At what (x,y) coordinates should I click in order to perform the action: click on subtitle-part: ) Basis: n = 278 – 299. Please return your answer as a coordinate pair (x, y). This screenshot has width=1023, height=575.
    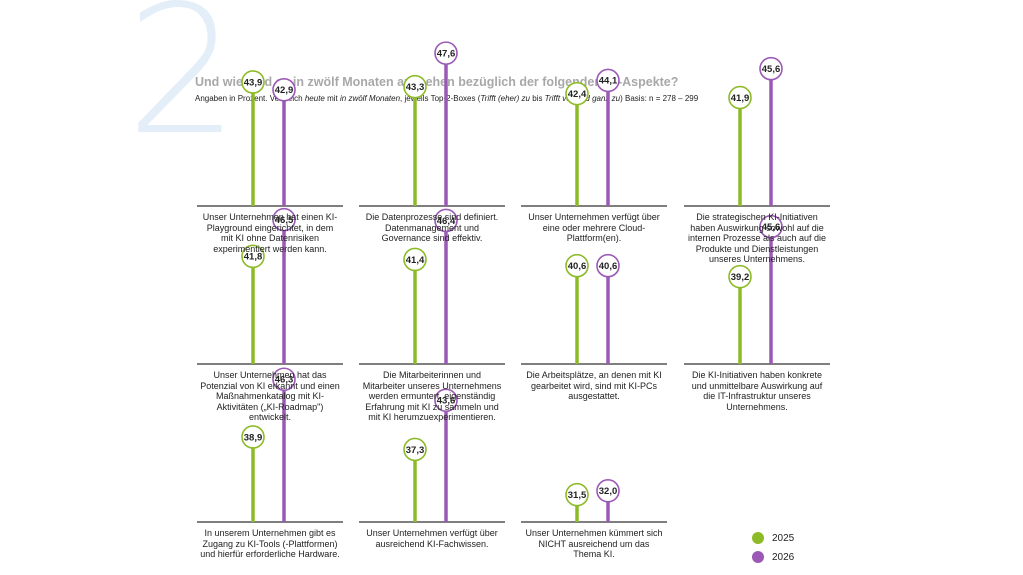
    Looking at the image, I should click on (659, 98).